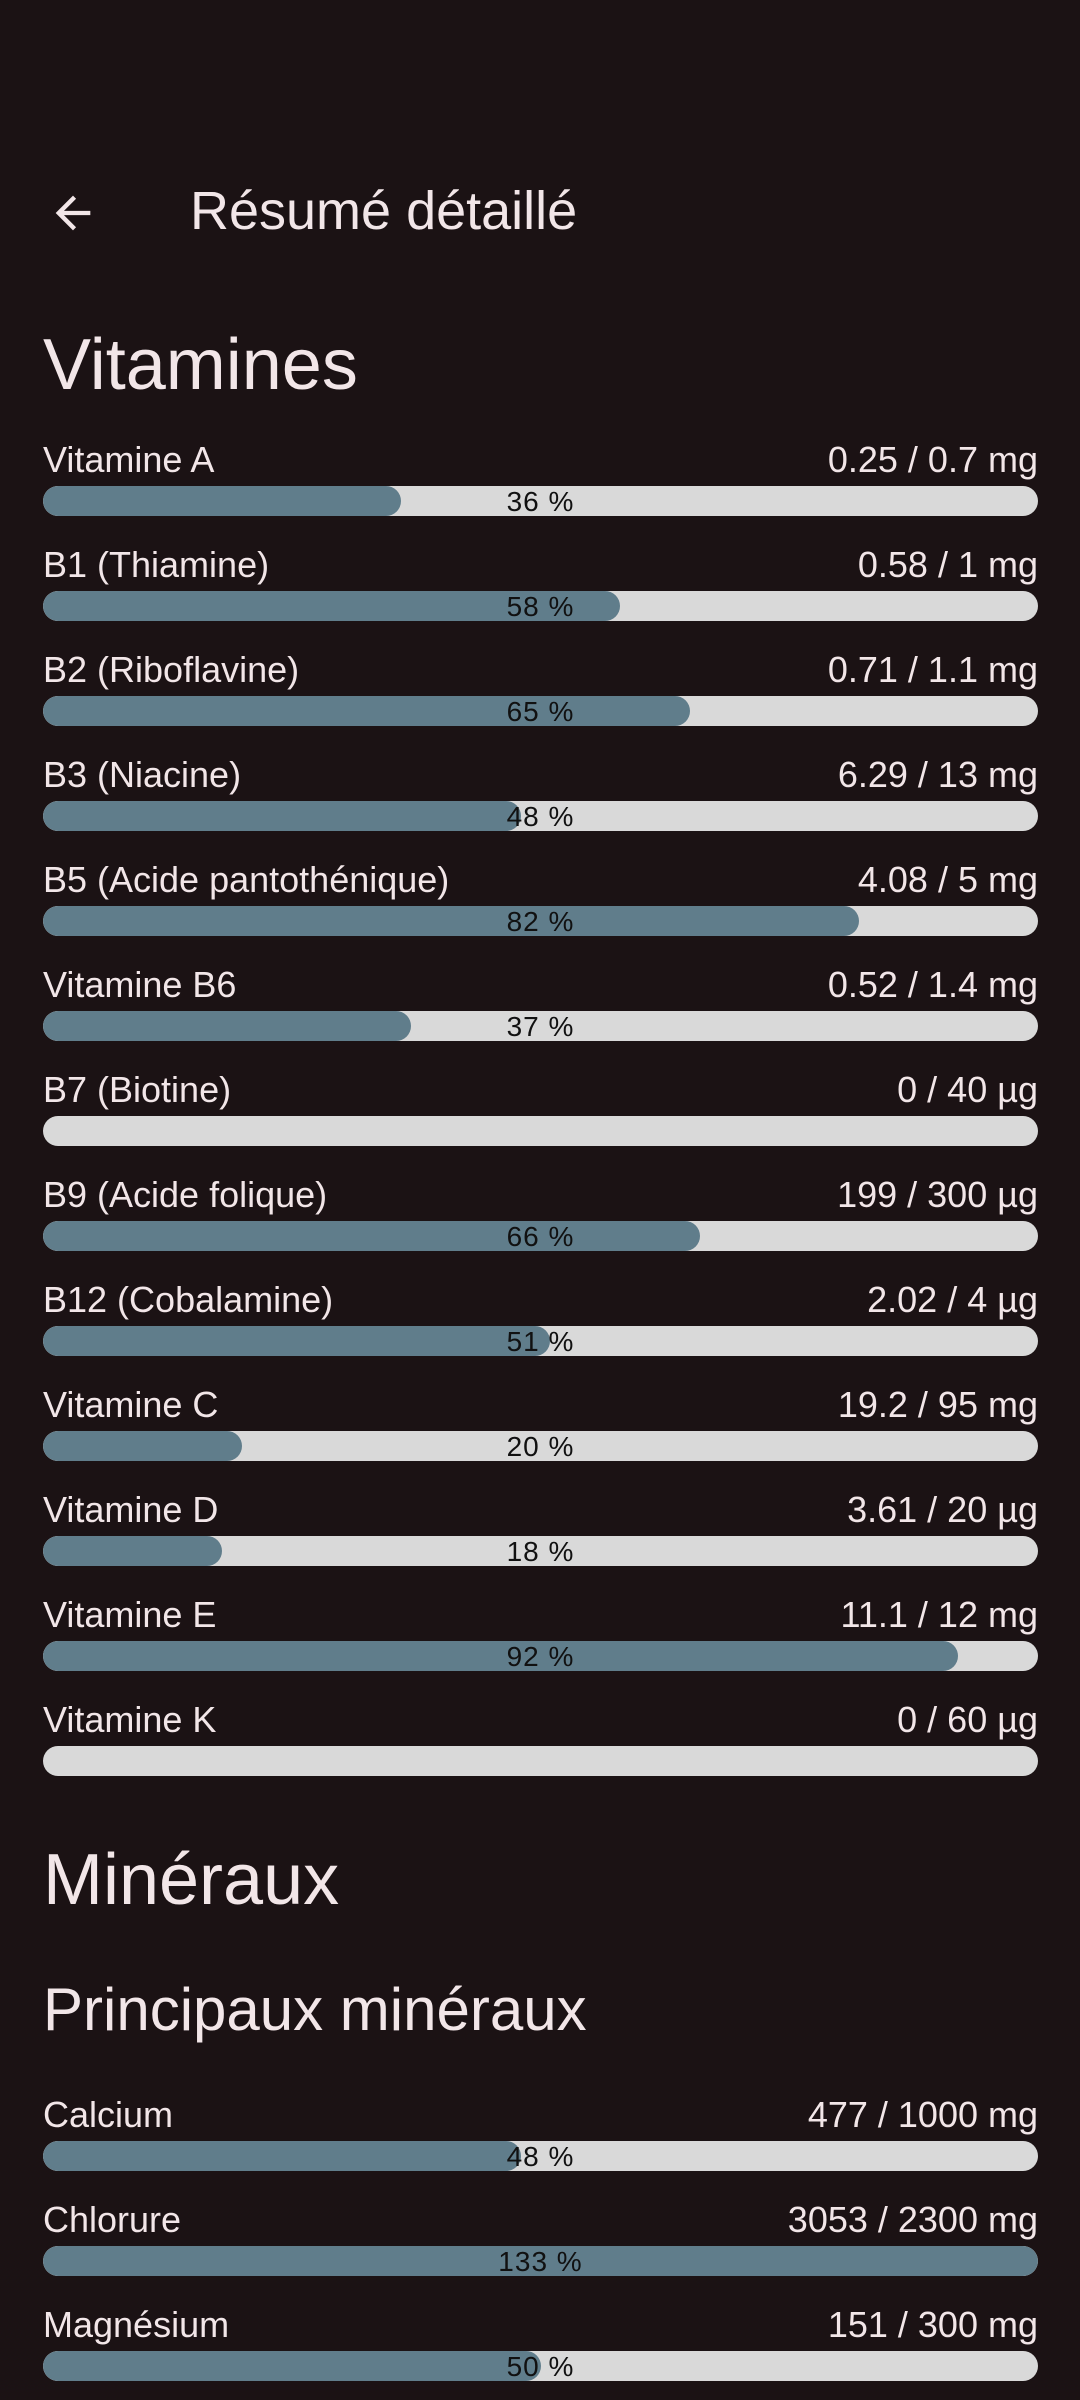 The height and width of the screenshot is (2400, 1080). I want to click on nutrient-row-header: Vitamine E 11.1 / 12 mg, so click(540, 1606).